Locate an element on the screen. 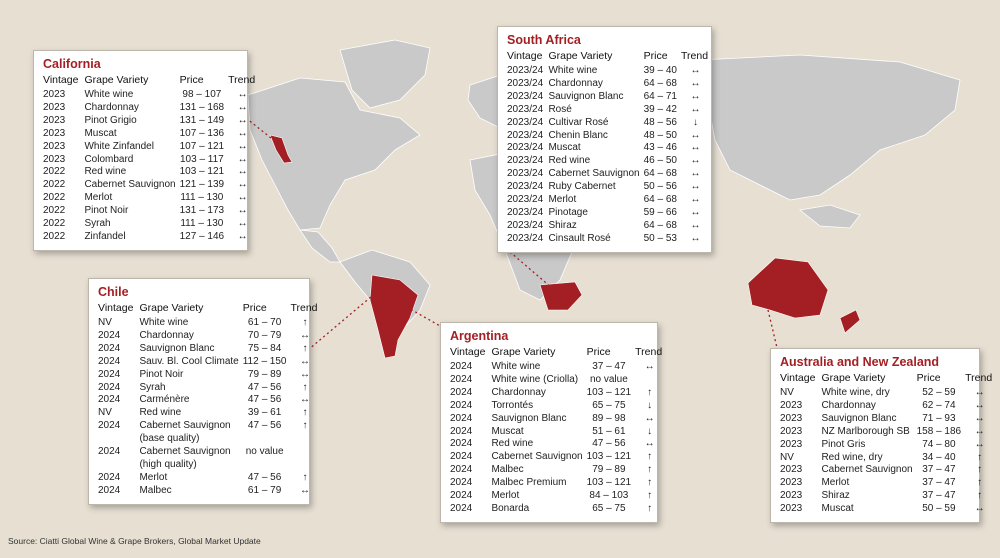 The height and width of the screenshot is (558, 1000). price-cell: 84 – 103 is located at coordinates (609, 496).